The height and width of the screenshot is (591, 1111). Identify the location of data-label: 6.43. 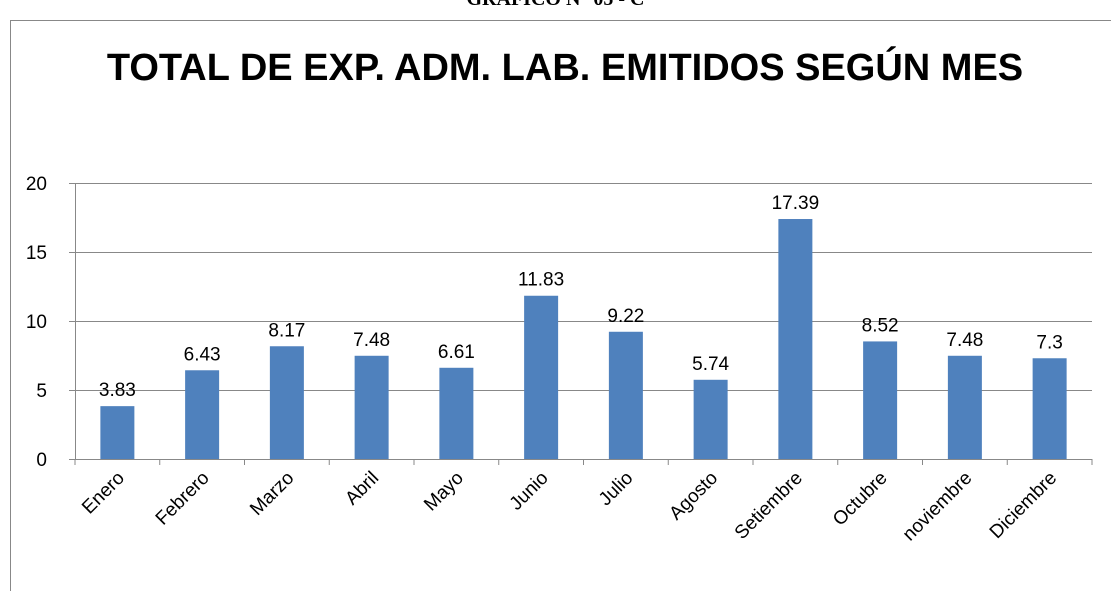
(202, 354).